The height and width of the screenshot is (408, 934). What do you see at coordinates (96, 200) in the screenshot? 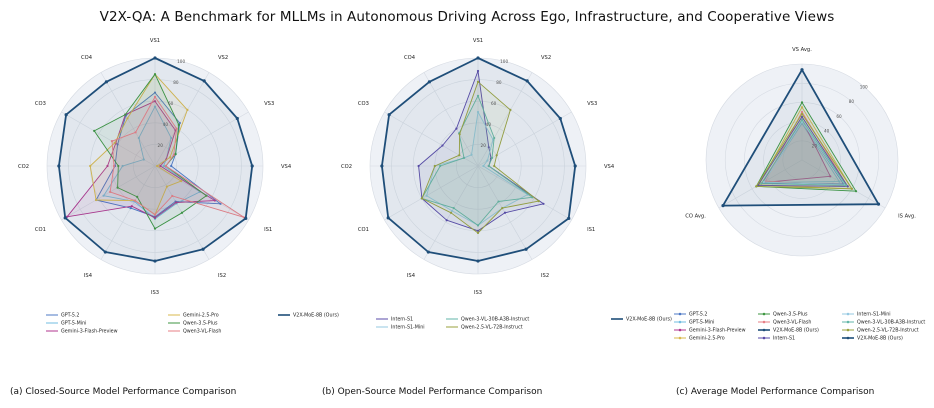
I see `point-gemini-2-5-pro-co1` at bounding box center [96, 200].